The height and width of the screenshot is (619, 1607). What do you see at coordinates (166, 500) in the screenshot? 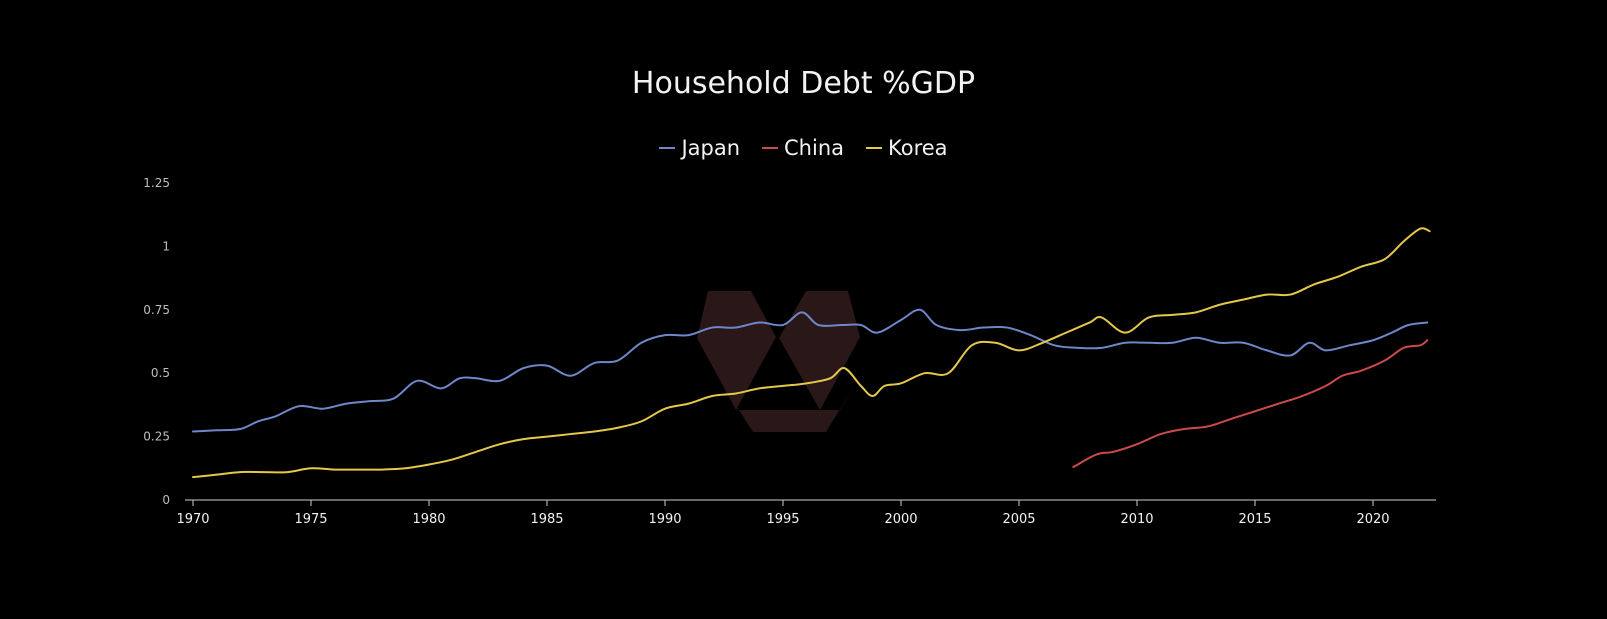
I see `y-tick-label: 0` at bounding box center [166, 500].